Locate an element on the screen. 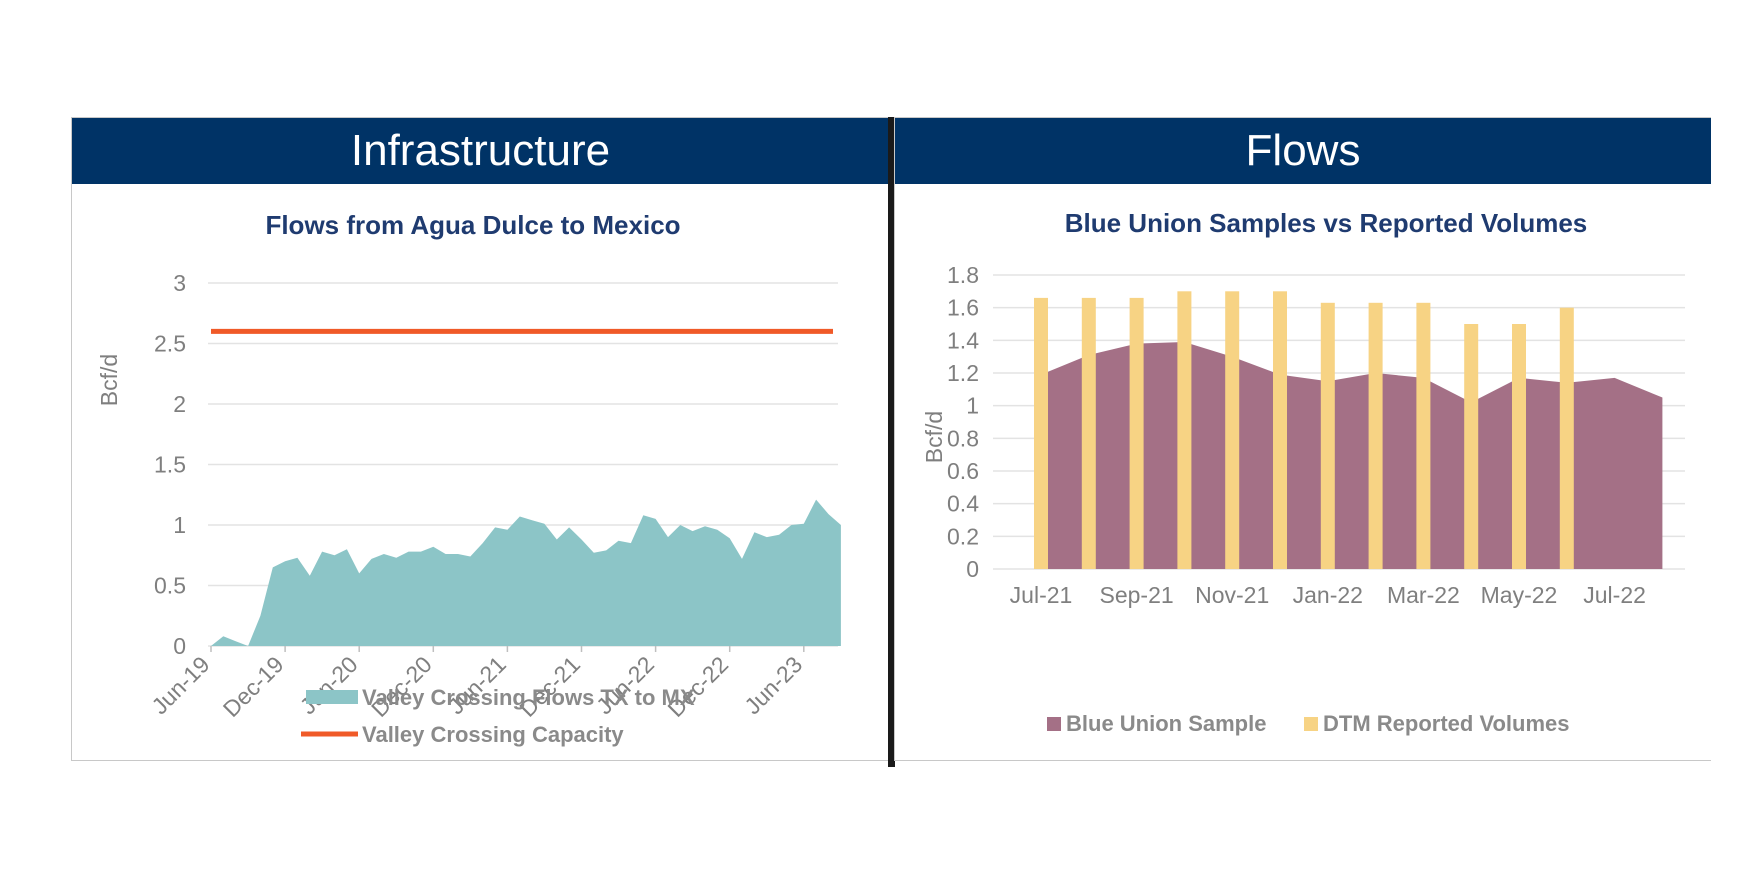 The image size is (1750, 875). y-tick-label: 2.5 is located at coordinates (170, 344).